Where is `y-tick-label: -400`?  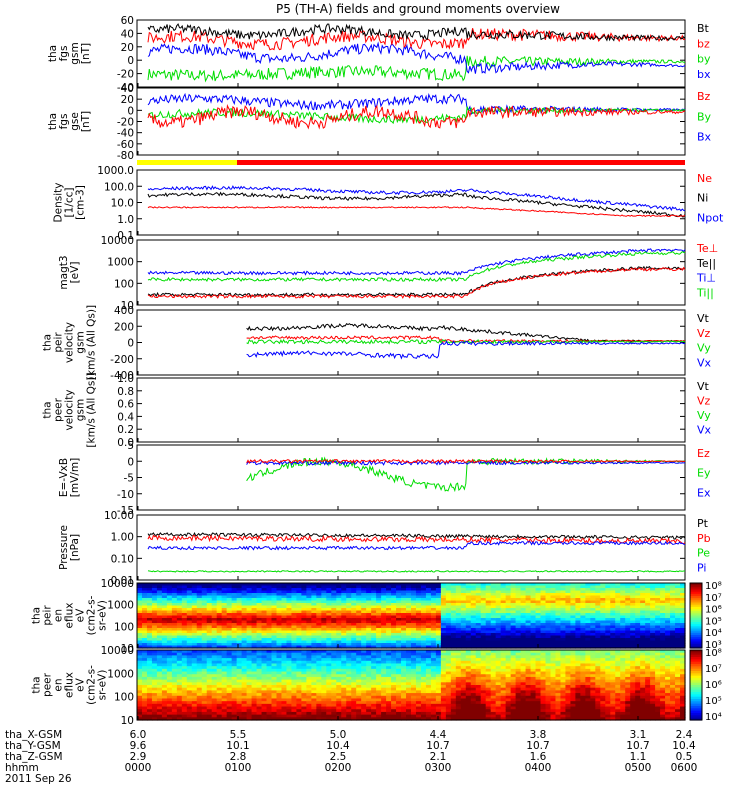 y-tick-label: -400 is located at coordinates (122, 376).